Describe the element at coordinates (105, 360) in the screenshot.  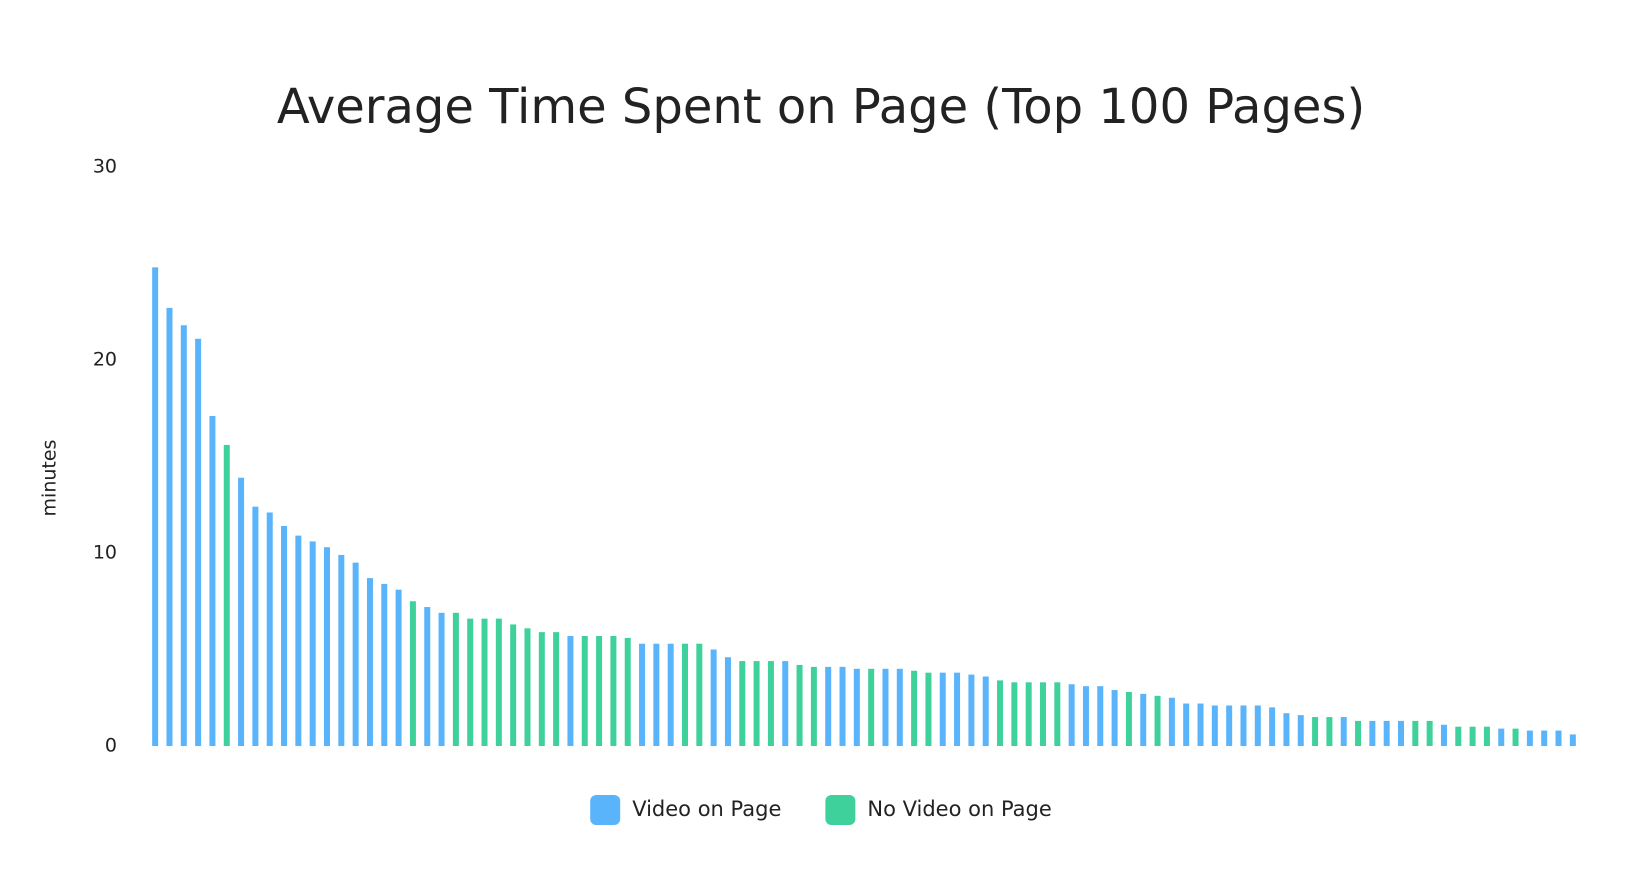
I see `y-tick-label: 20` at that location.